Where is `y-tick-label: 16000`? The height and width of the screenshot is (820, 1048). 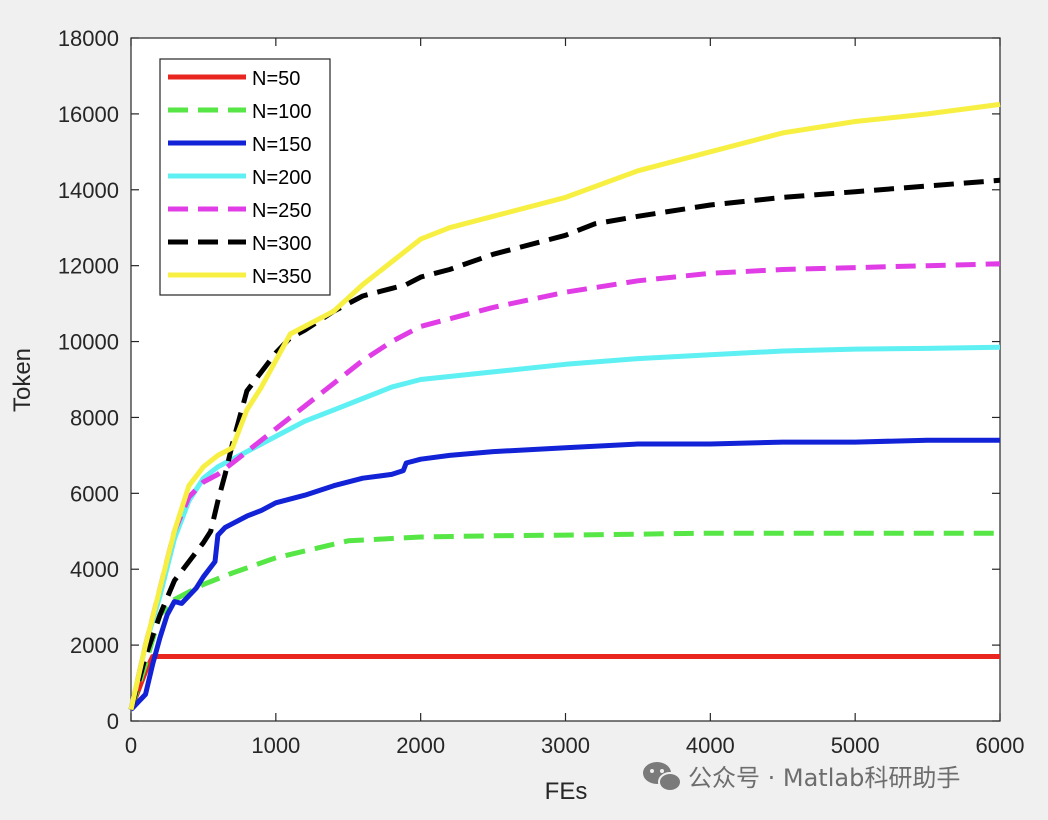
y-tick-label: 16000 is located at coordinates (88, 114).